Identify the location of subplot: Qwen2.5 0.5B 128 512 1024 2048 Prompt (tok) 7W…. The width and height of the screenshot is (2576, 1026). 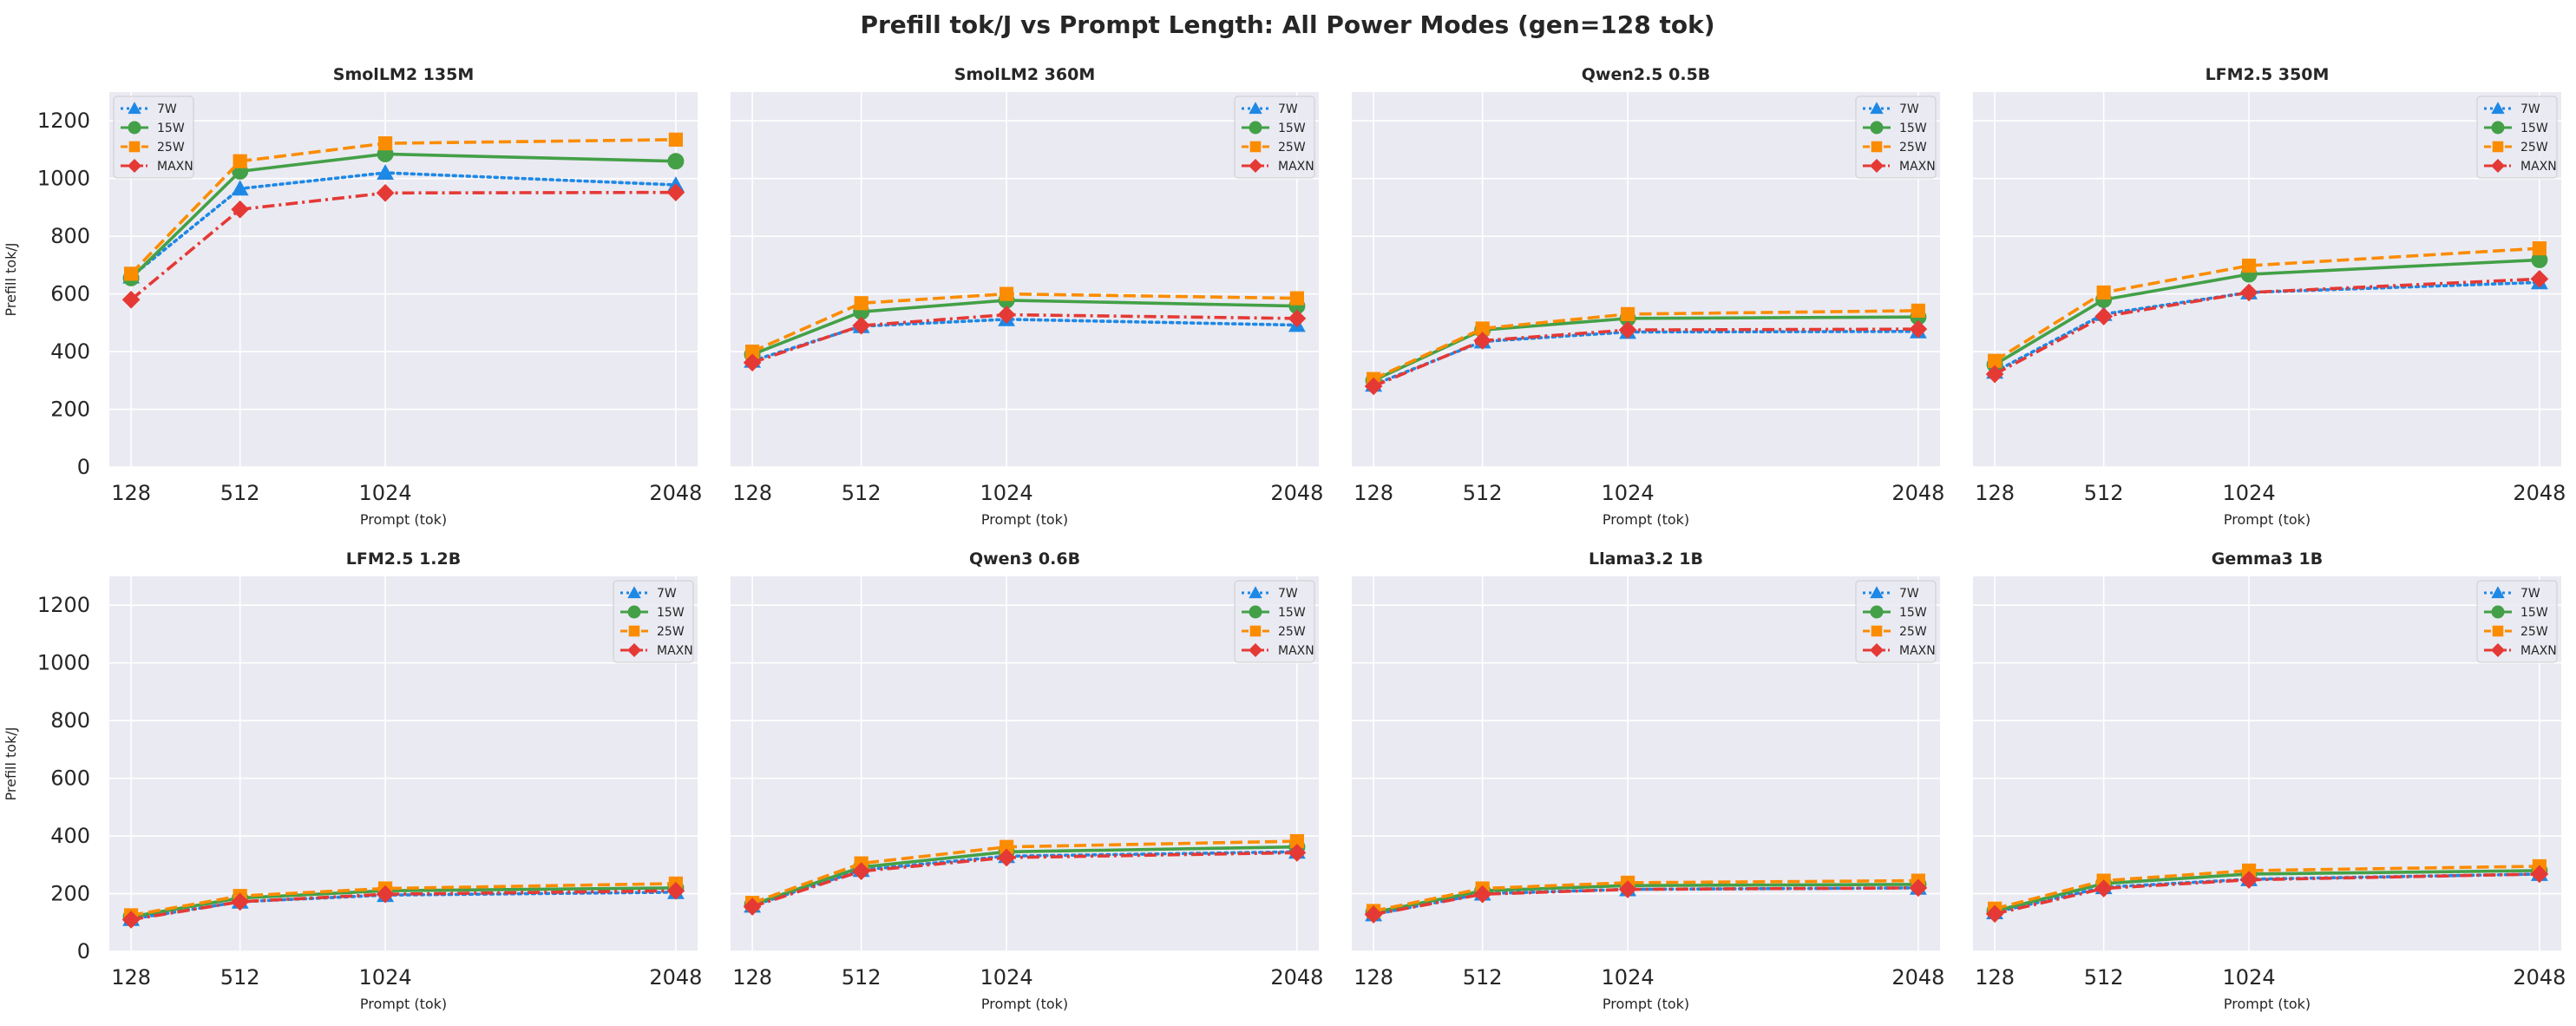
(1648, 296).